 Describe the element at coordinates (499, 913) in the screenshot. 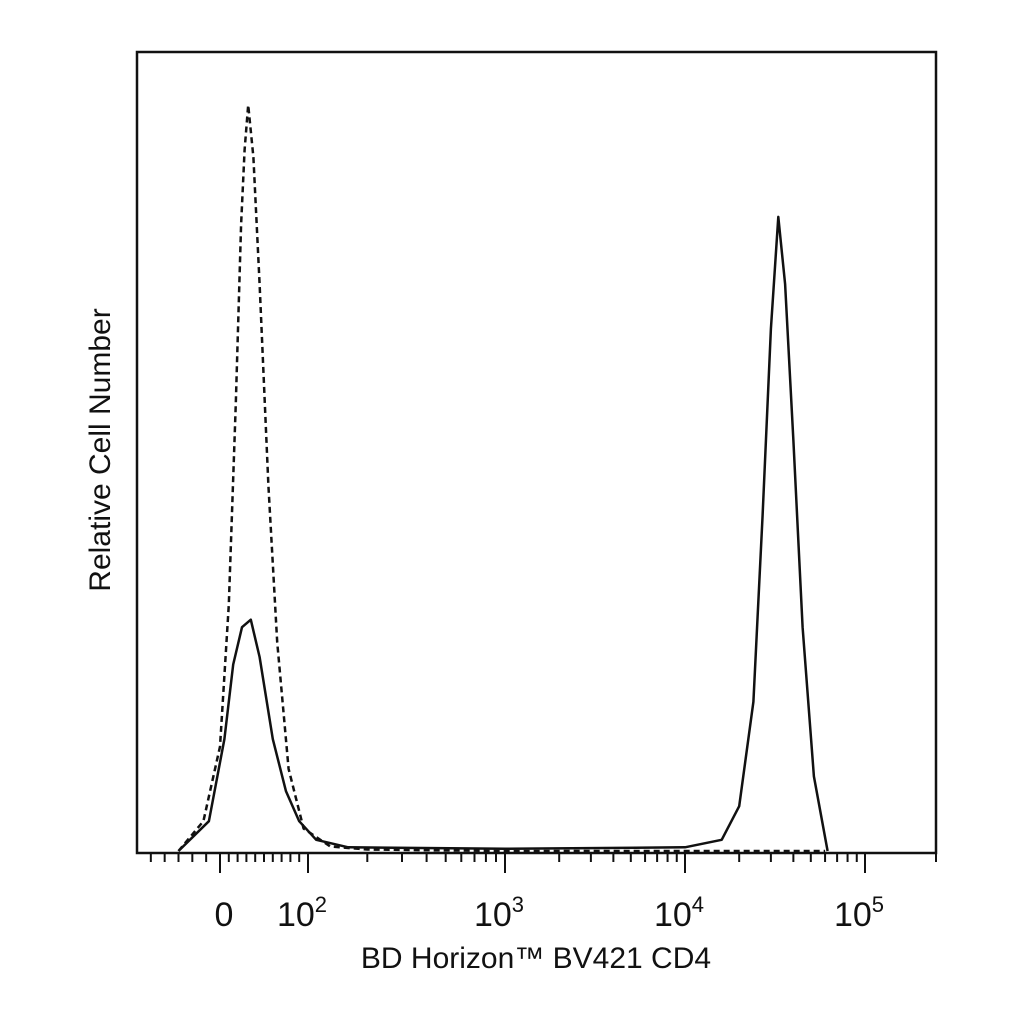

I see `x-tick-label-2: 10³` at that location.